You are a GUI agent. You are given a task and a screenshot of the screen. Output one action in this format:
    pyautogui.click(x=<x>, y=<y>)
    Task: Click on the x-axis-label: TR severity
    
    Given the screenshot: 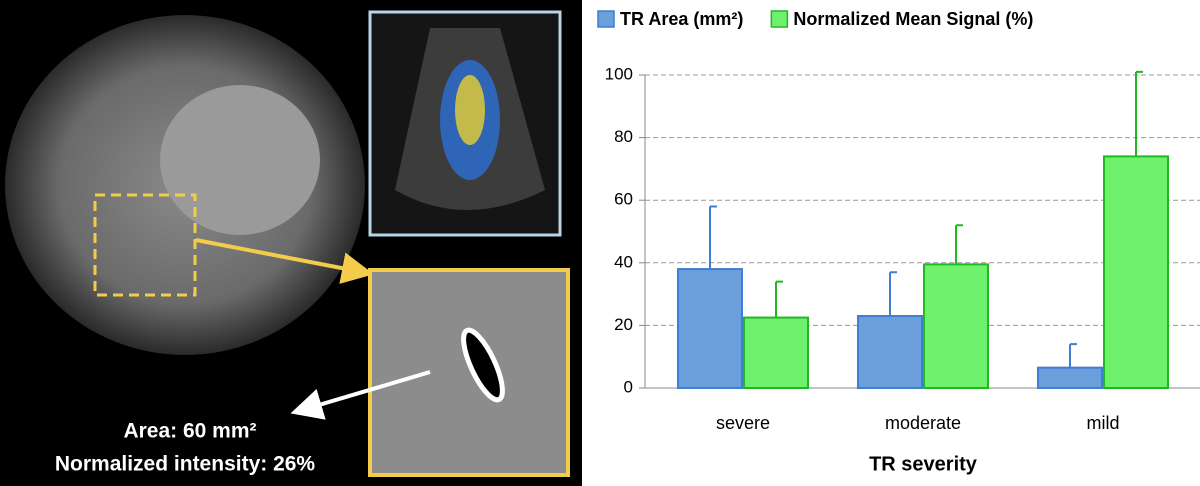 What is the action you would take?
    pyautogui.click(x=923, y=464)
    